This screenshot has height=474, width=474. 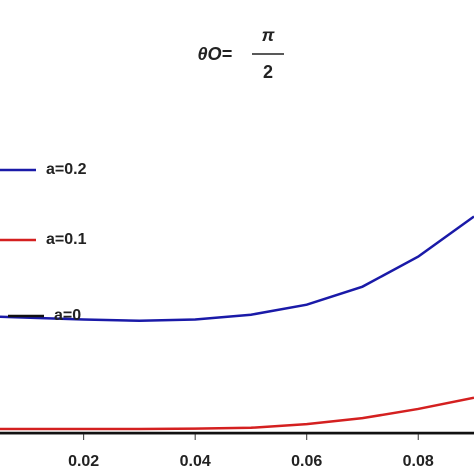 What do you see at coordinates (268, 35) in the screenshot?
I see `title-numerator: π` at bounding box center [268, 35].